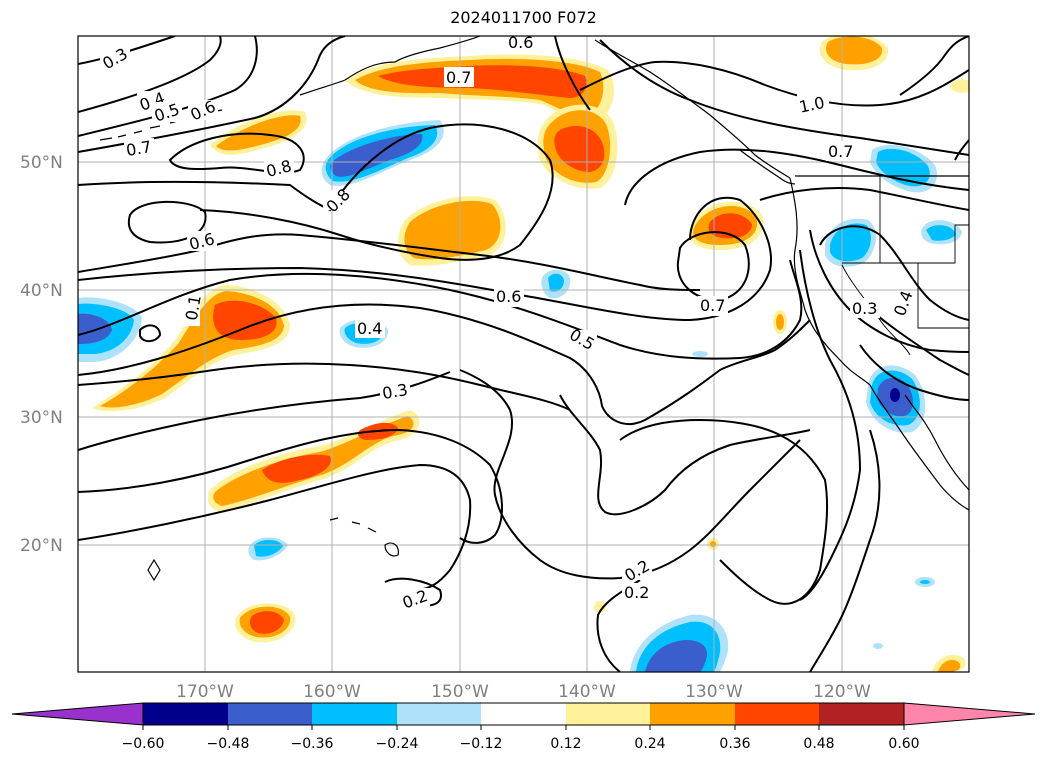 Image resolution: width=1047 pixels, height=765 pixels. What do you see at coordinates (412, 58) in the screenshot?
I see `alaska-coastline` at bounding box center [412, 58].